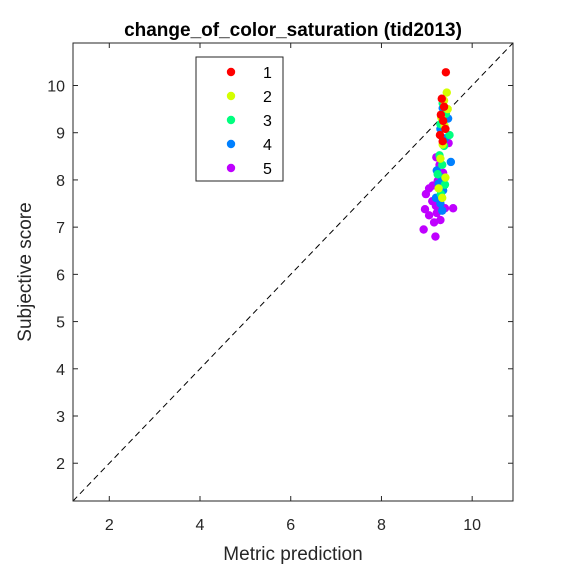 The image size is (567, 567). I want to click on y-tick-label: 7, so click(60, 228).